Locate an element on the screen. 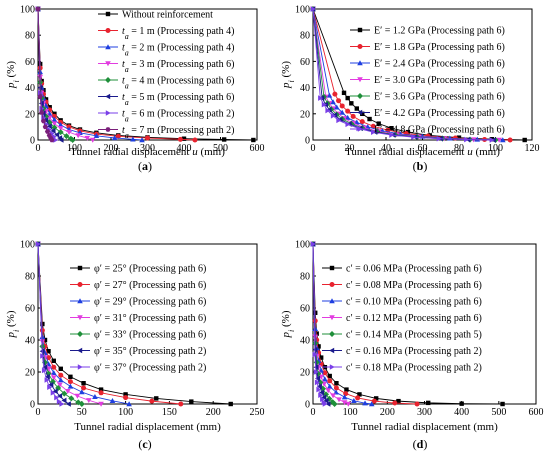 This screenshot has height=457, width=550. x-tick-label: 200 is located at coordinates (213, 412).